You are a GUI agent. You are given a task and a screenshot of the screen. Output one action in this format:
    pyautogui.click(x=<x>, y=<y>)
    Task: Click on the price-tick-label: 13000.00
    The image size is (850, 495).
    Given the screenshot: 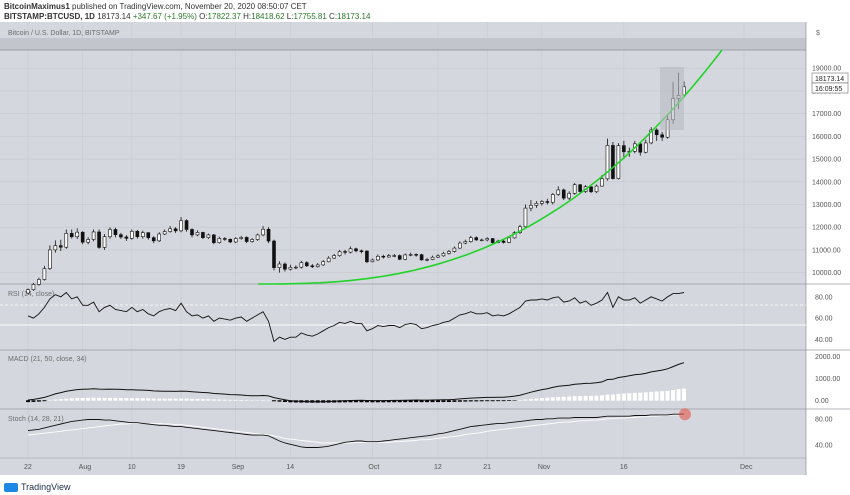 What is the action you would take?
    pyautogui.click(x=826, y=205)
    